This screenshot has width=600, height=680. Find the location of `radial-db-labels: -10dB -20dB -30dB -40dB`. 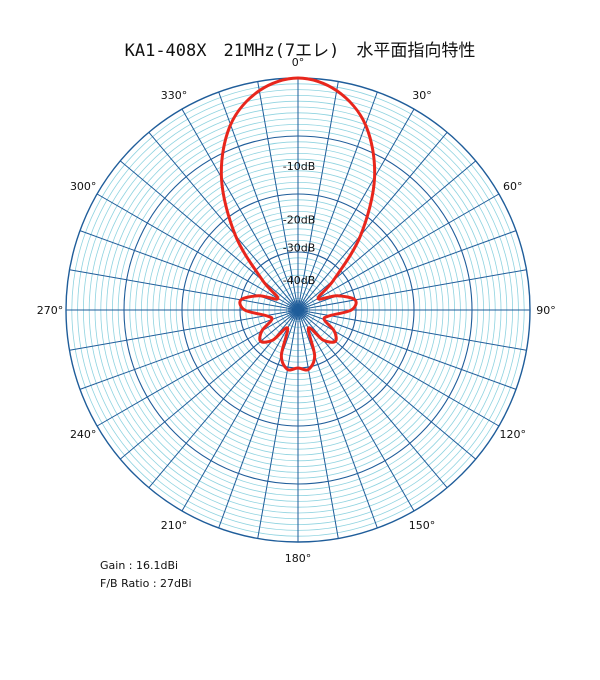

radial-db-labels: -10dB -20dB -30dB -40dB is located at coordinates (299, 223).